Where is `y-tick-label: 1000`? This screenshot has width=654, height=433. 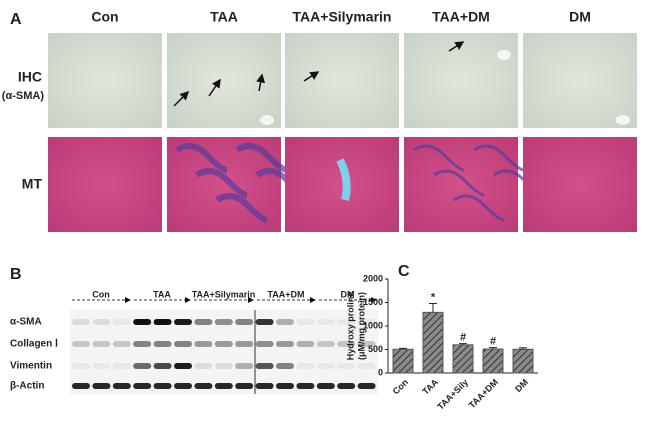
y-tick-label: 1000 is located at coordinates (373, 325).